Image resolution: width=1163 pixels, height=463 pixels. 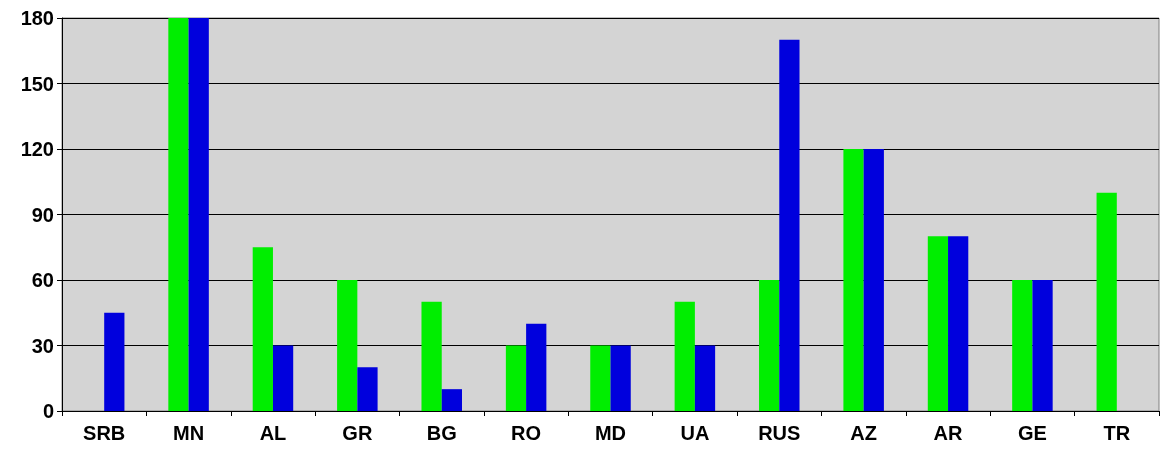 I want to click on x-tick-label: BG, so click(x=441, y=433).